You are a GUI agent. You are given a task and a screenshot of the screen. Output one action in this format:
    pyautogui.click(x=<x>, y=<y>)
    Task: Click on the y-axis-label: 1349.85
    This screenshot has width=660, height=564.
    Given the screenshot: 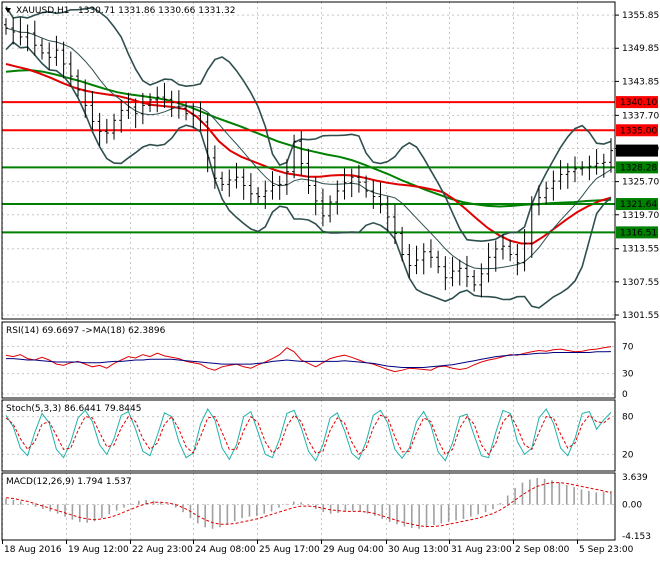 What is the action you would take?
    pyautogui.click(x=640, y=49)
    